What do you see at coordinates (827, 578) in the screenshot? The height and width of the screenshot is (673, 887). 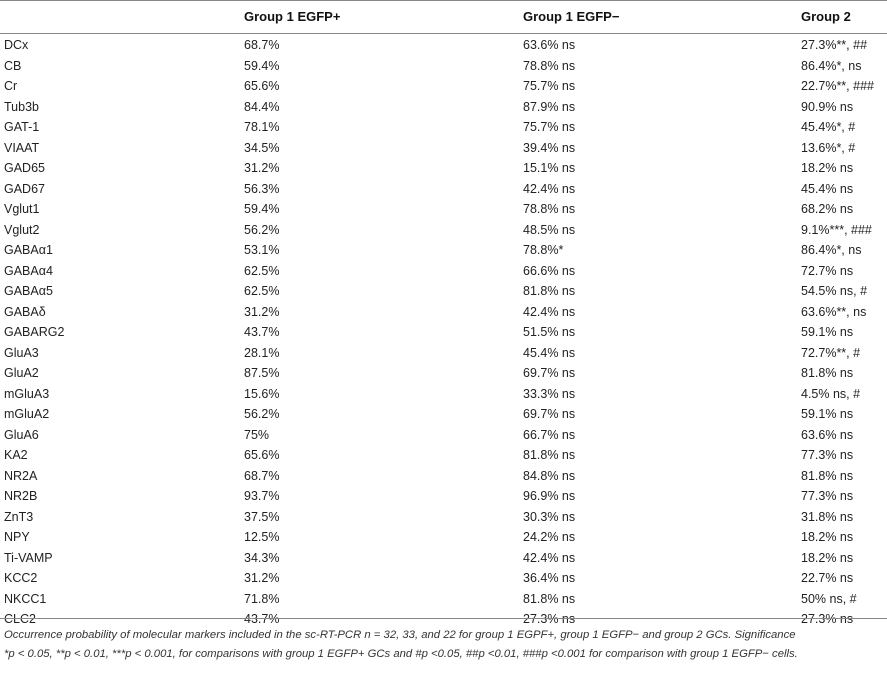 I see `group2-value: 22.7% ns` at bounding box center [827, 578].